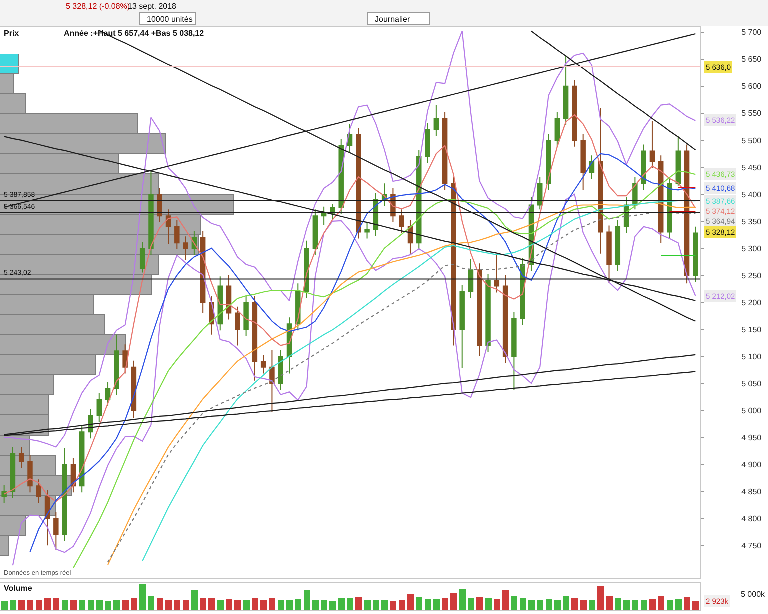  I want to click on y-tick-label: 5 700, so click(752, 33).